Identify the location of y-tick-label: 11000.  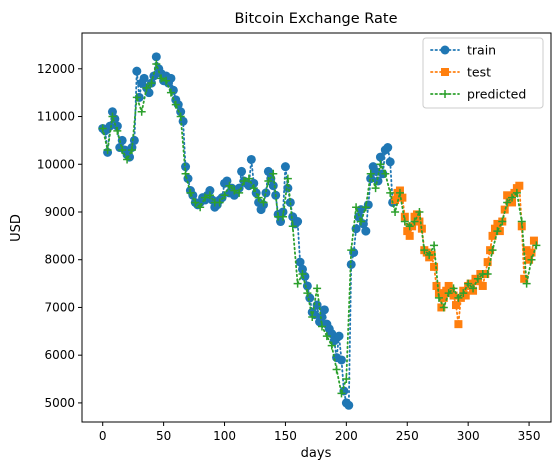
(56, 117).